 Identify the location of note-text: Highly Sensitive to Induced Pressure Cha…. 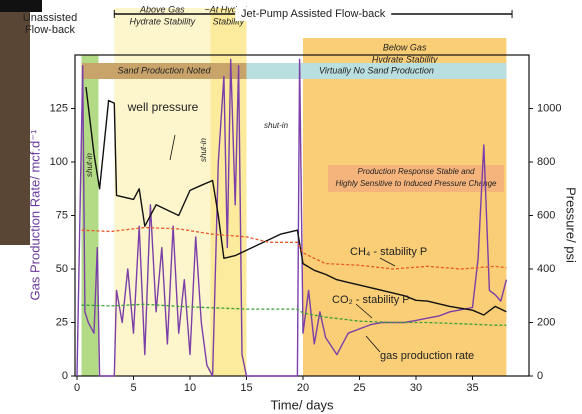
(417, 183).